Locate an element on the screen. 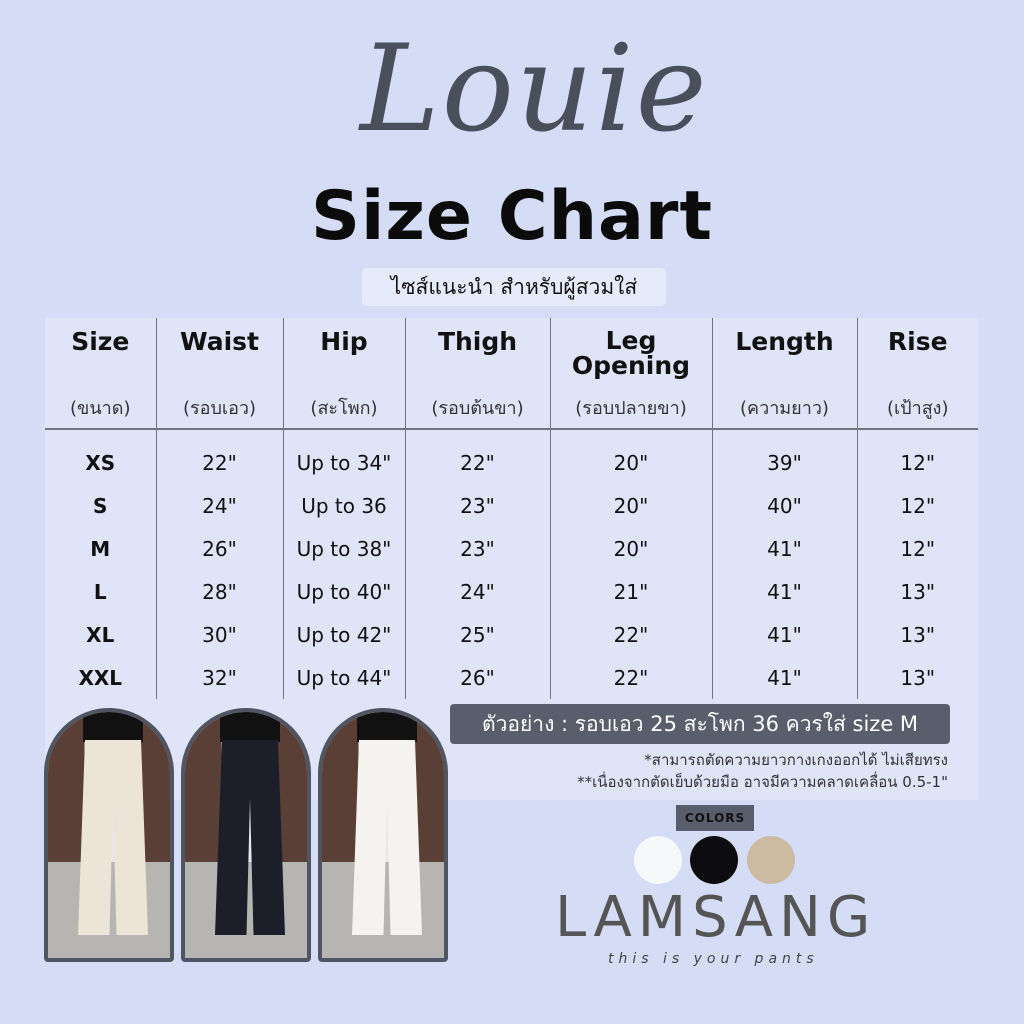 This screenshot has width=1024, height=1024. column-label: Rise is located at coordinates (917, 341).